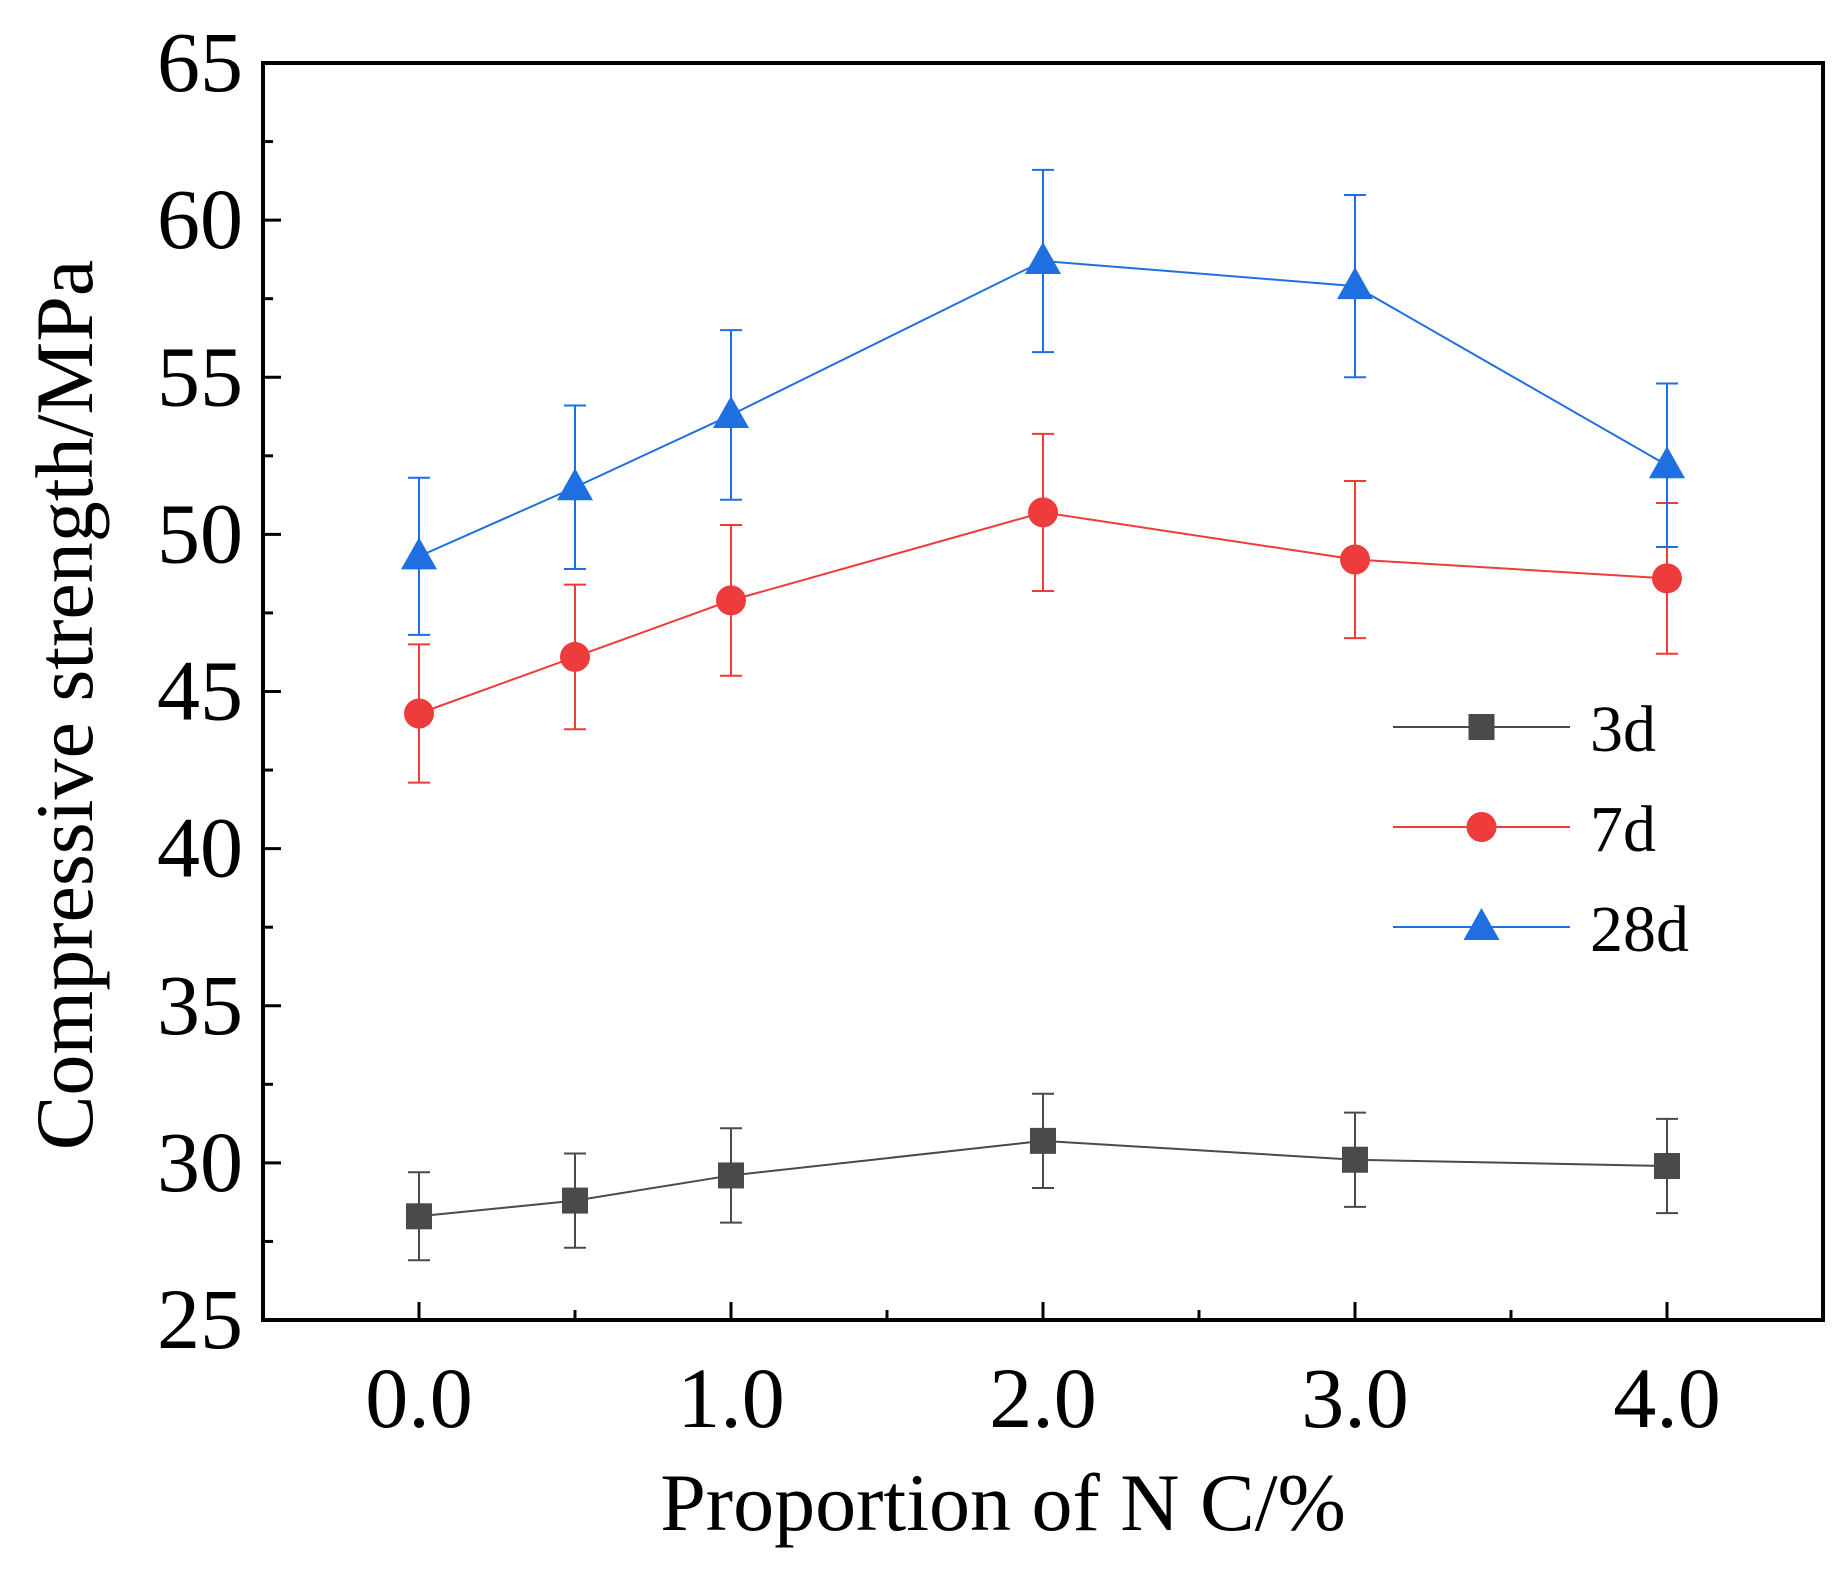 This screenshot has height=1581, width=1843. I want to click on y-tick-label: 45, so click(200, 691).